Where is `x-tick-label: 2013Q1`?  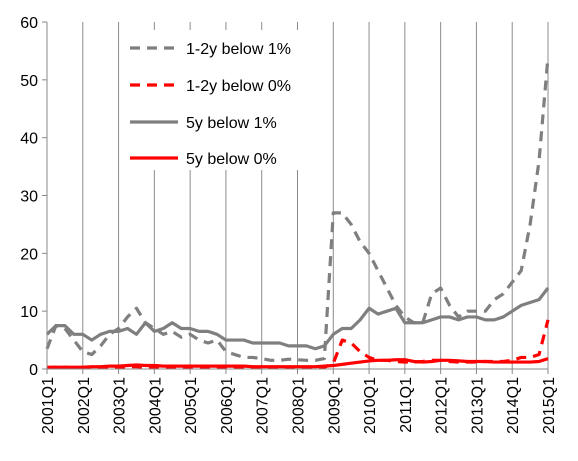
x-tick-label: 2013Q1 is located at coordinates (477, 405).